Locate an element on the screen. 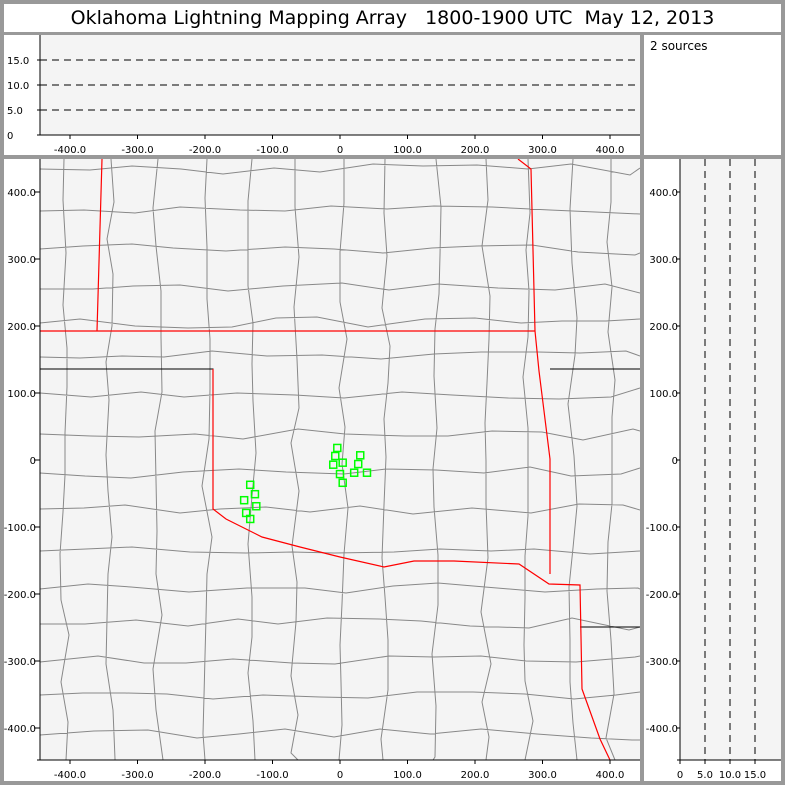  y-tick-label: 15.0 is located at coordinates (18, 61).